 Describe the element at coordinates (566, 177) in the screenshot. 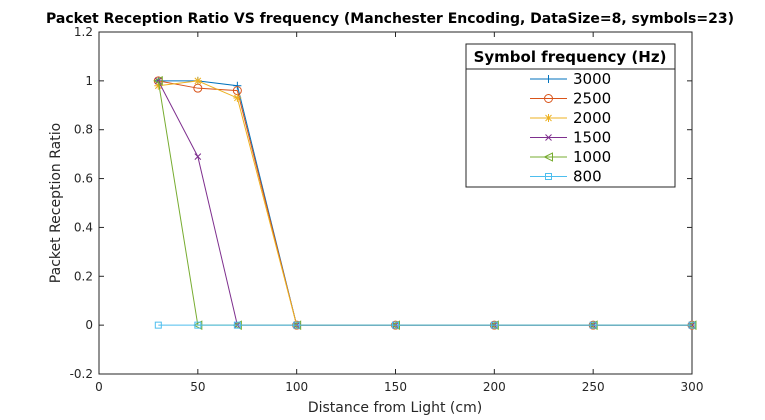

I see `legend-item-800: 800` at that location.